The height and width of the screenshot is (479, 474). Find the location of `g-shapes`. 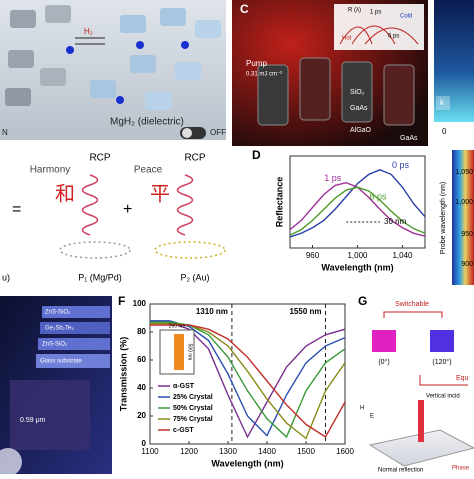

g-shapes is located at coordinates (421, 389).